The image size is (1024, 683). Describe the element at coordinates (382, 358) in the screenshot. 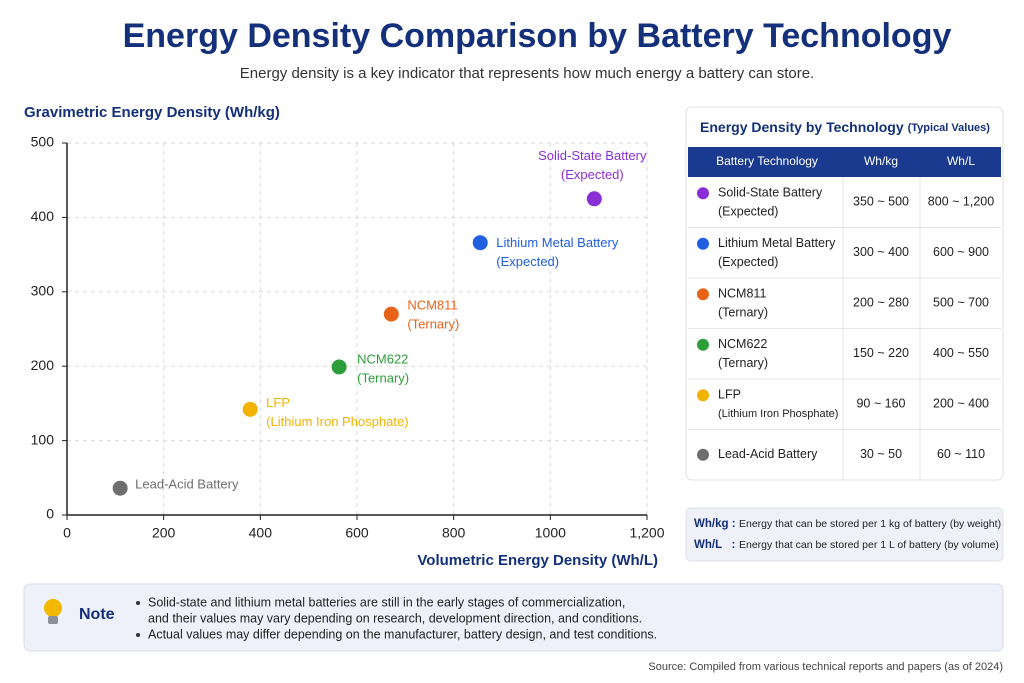

I see `point-label: NCM622` at that location.